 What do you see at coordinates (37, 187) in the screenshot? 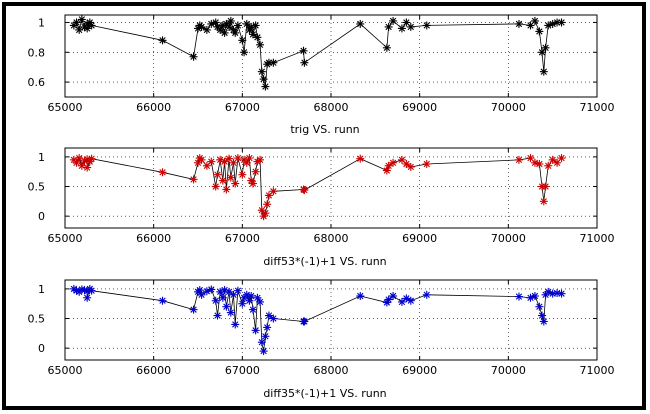
I see `y-tick-label: 0.5` at bounding box center [37, 187].